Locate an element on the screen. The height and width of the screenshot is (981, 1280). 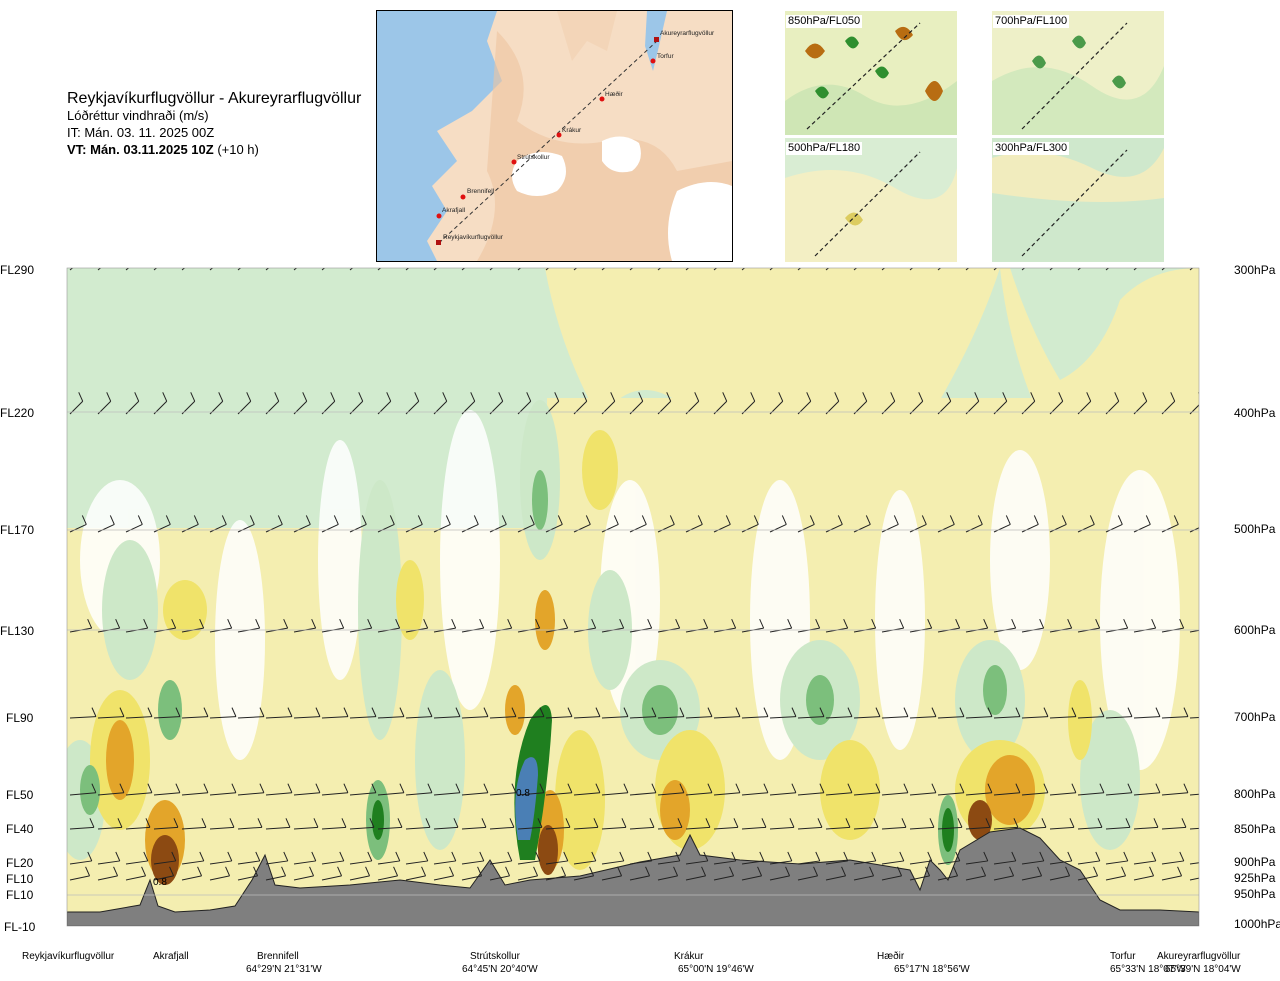
thumbnail-850: 850hPa/FL050 is located at coordinates (871, 73).